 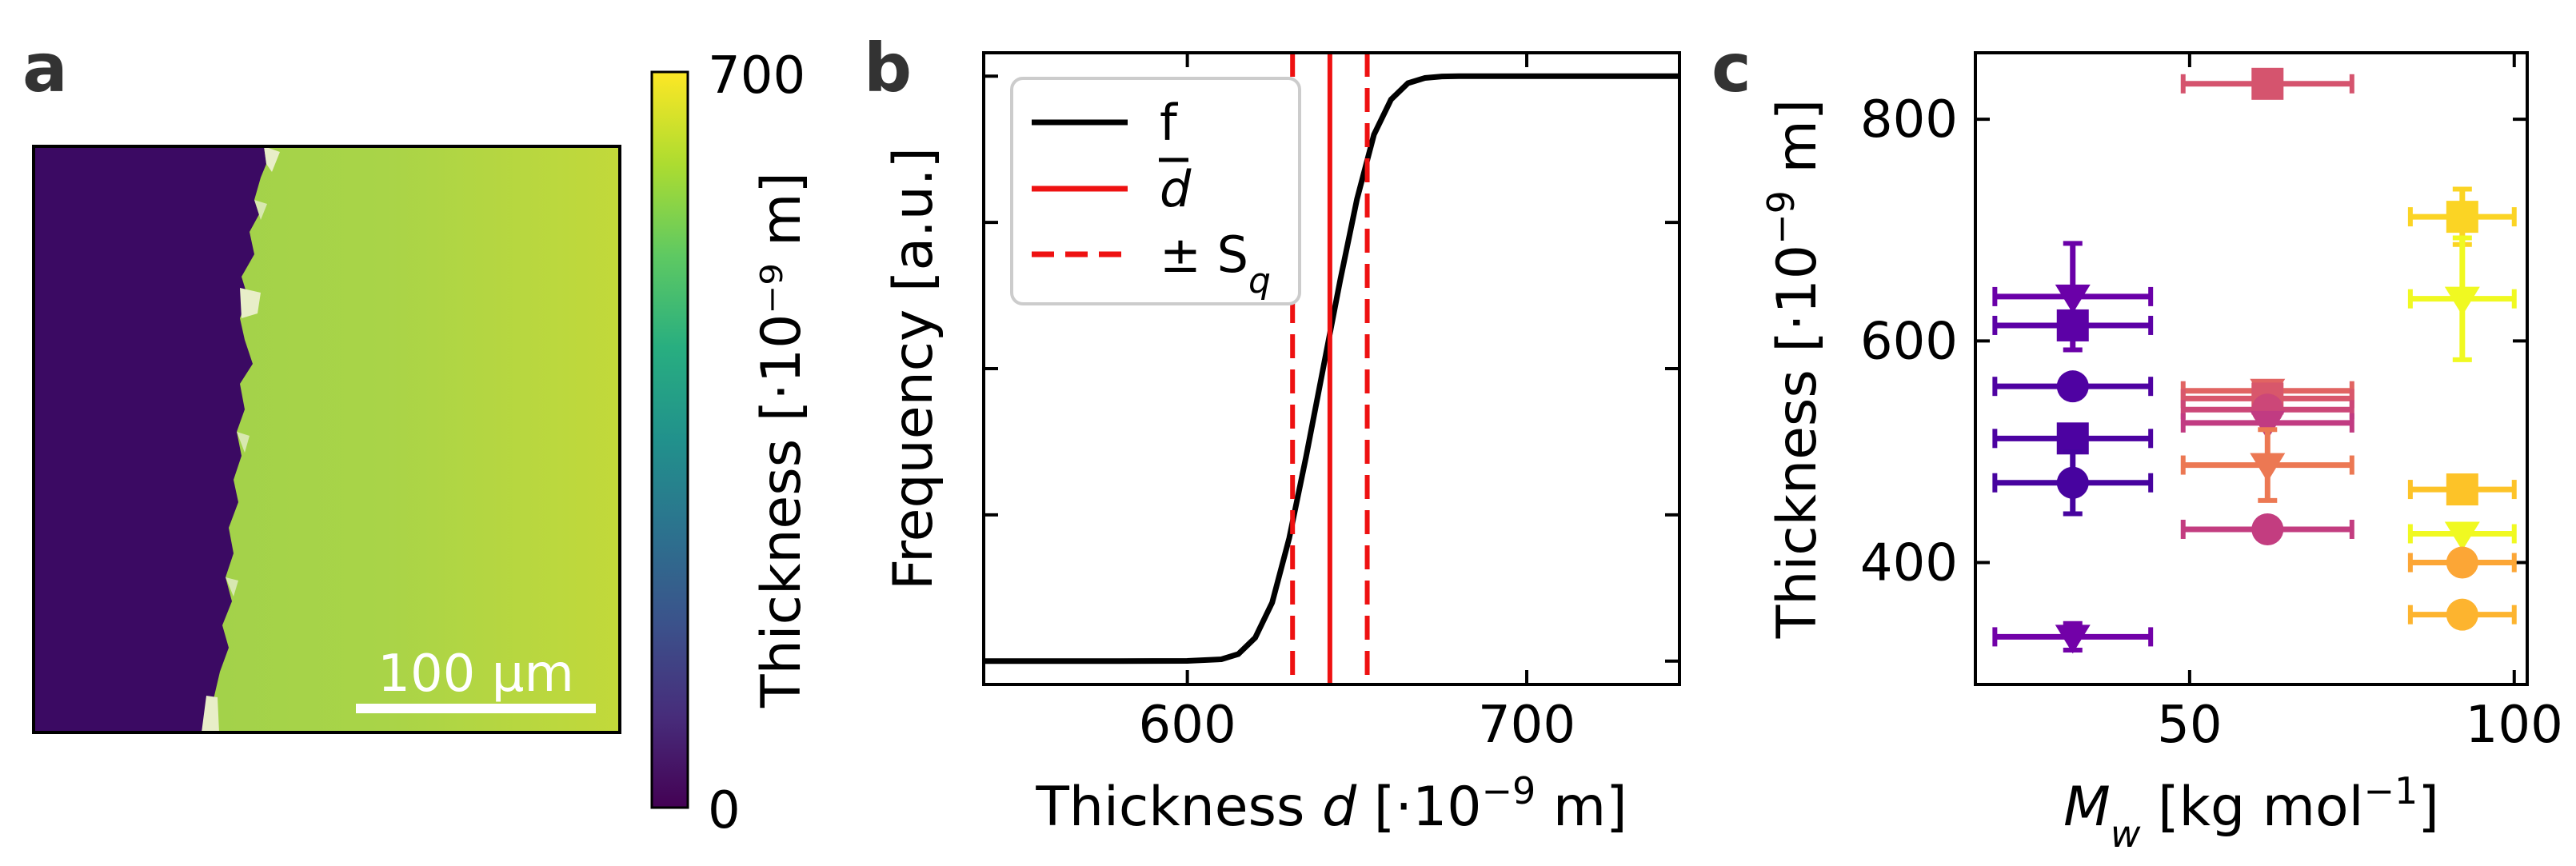 What do you see at coordinates (914, 368) in the screenshot?
I see `b-ylabel: Frequency [a.u.]` at bounding box center [914, 368].